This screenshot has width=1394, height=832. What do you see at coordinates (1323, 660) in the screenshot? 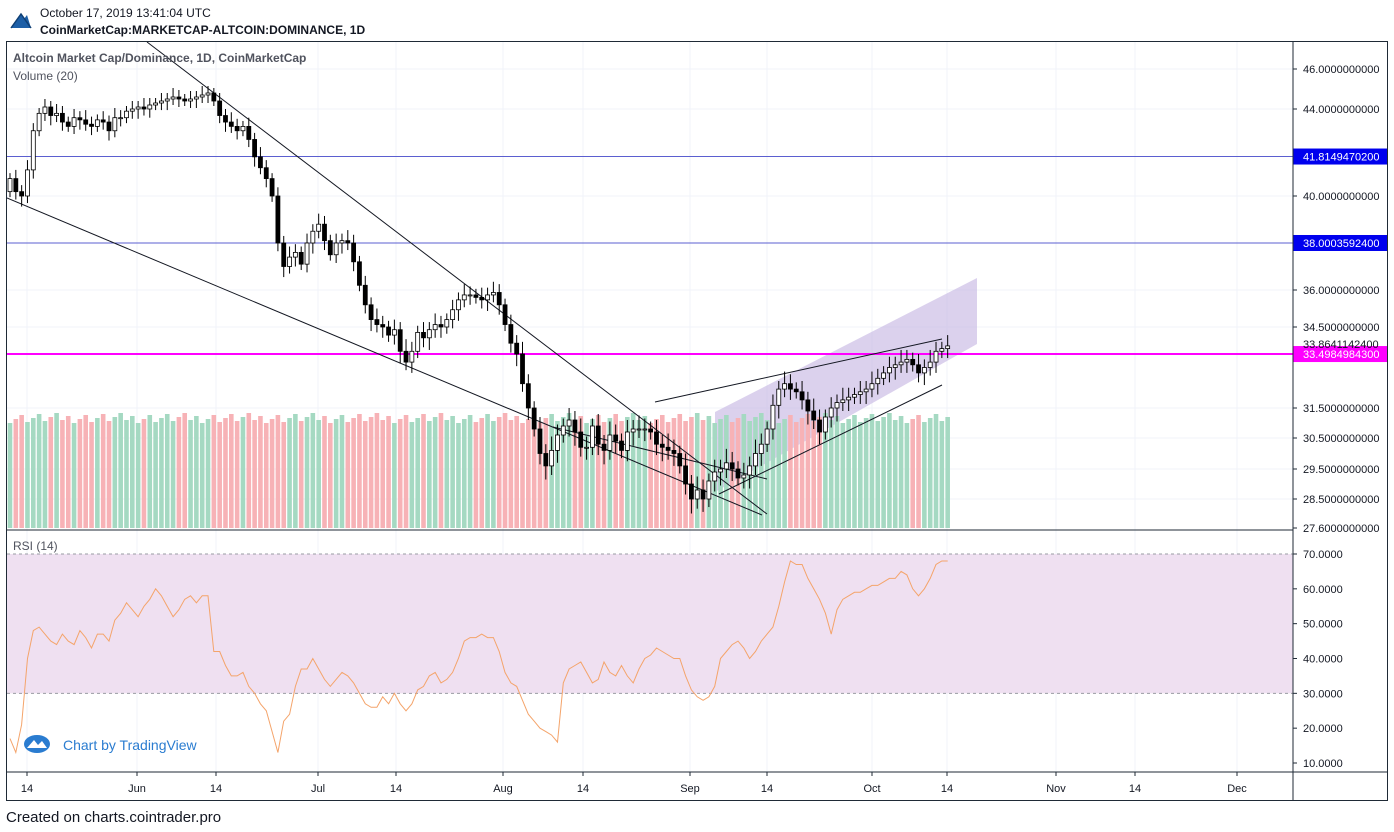
I see `rsi-tick-label: 40.0000` at bounding box center [1323, 660].